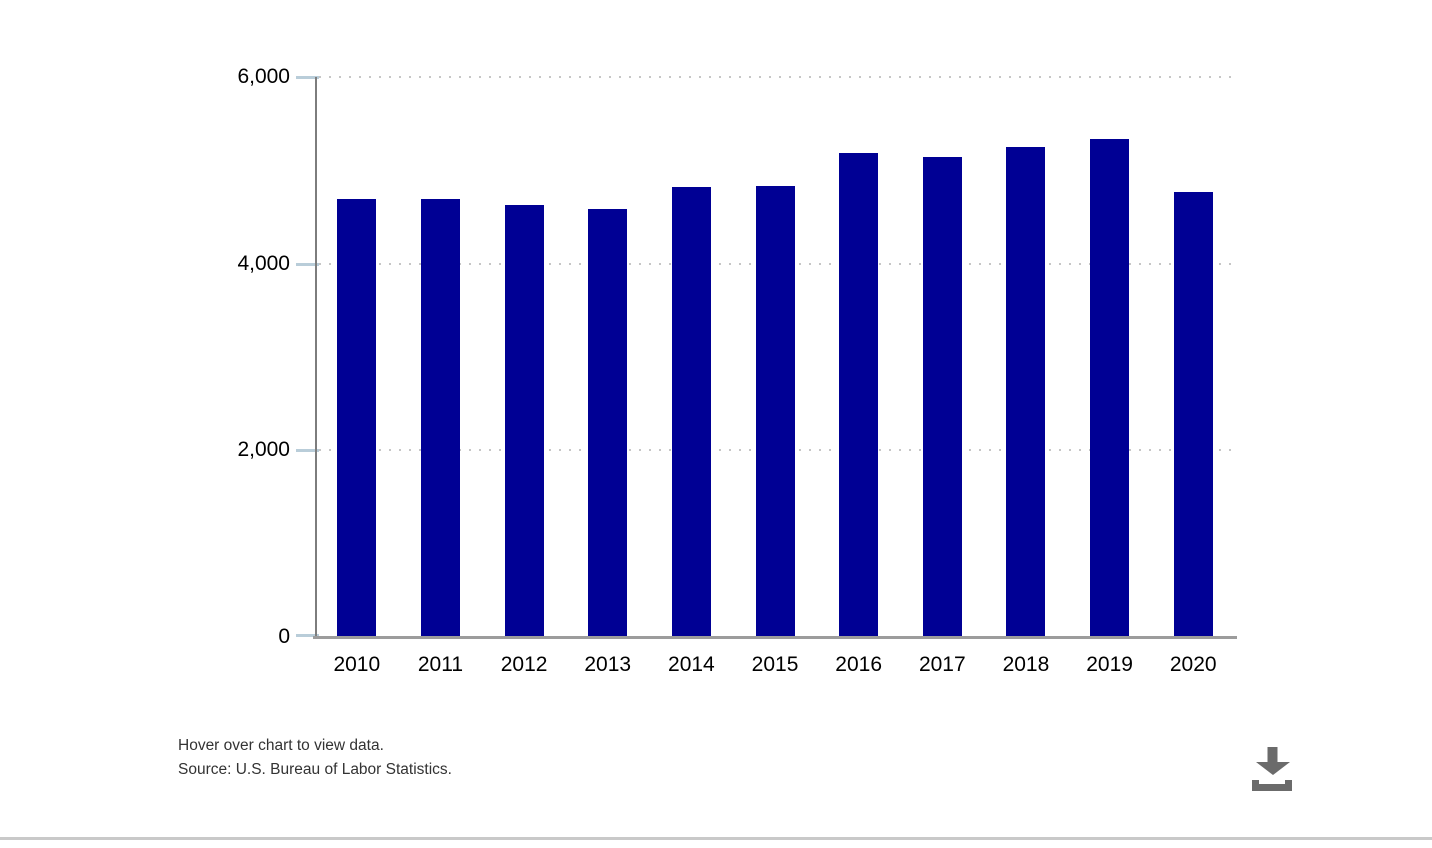 This screenshot has height=848, width=1432. I want to click on y-tick-label: 2,000, so click(263, 450).